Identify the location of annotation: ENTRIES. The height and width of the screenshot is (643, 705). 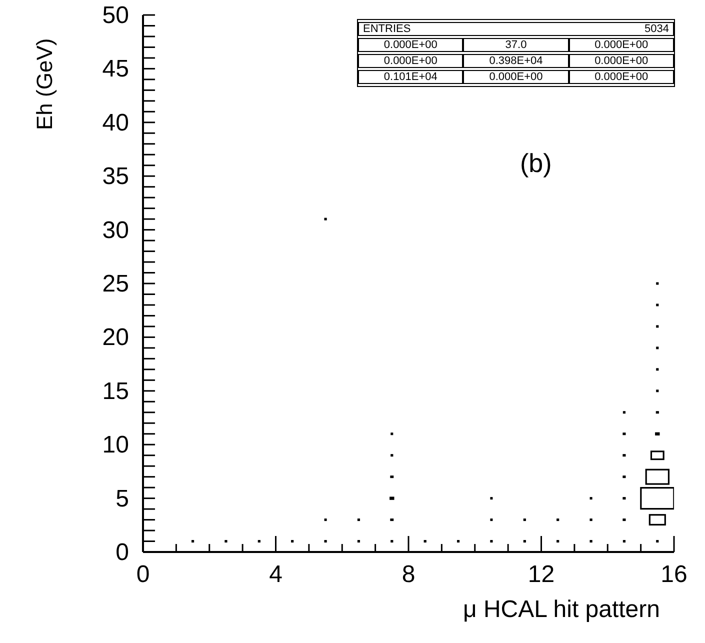
(387, 29).